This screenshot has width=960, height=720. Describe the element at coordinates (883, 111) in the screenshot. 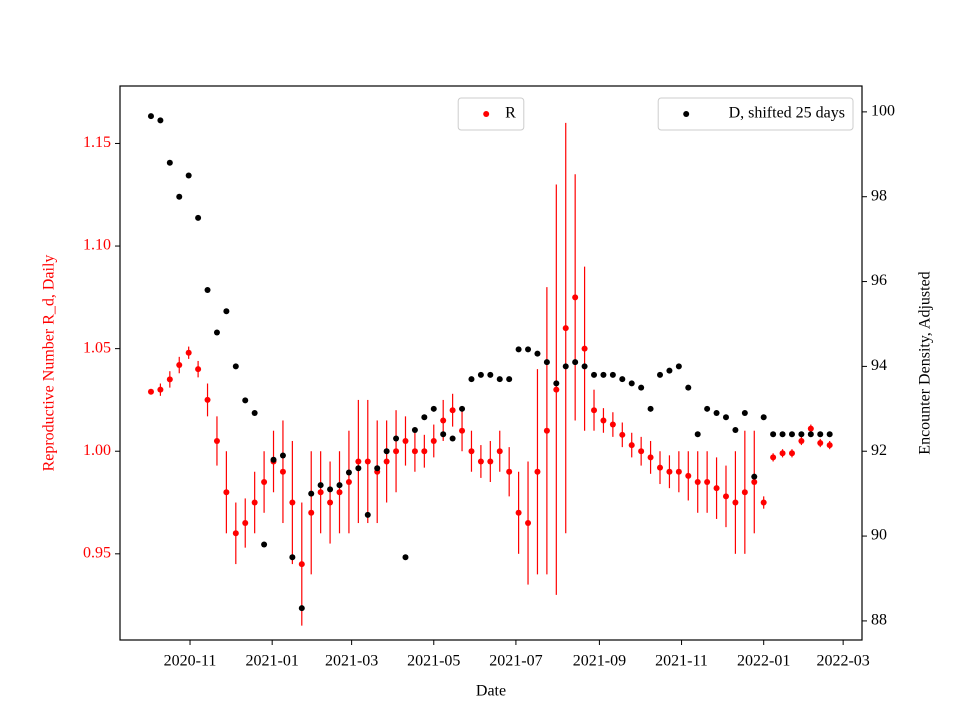

I see `y2-tick-label: 100` at that location.